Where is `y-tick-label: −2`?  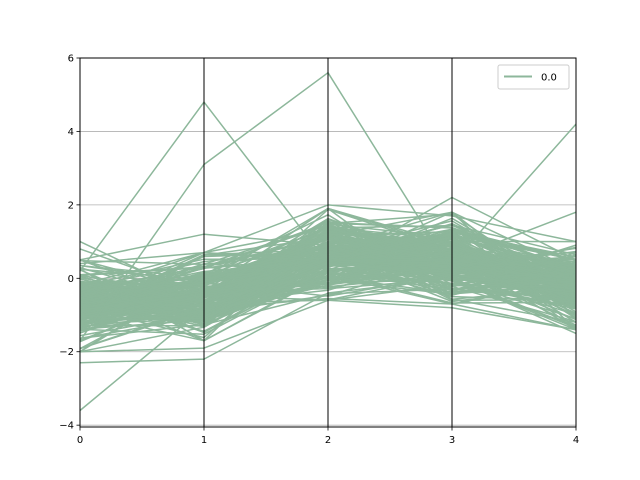 y-tick-label: −2 is located at coordinates (66, 352).